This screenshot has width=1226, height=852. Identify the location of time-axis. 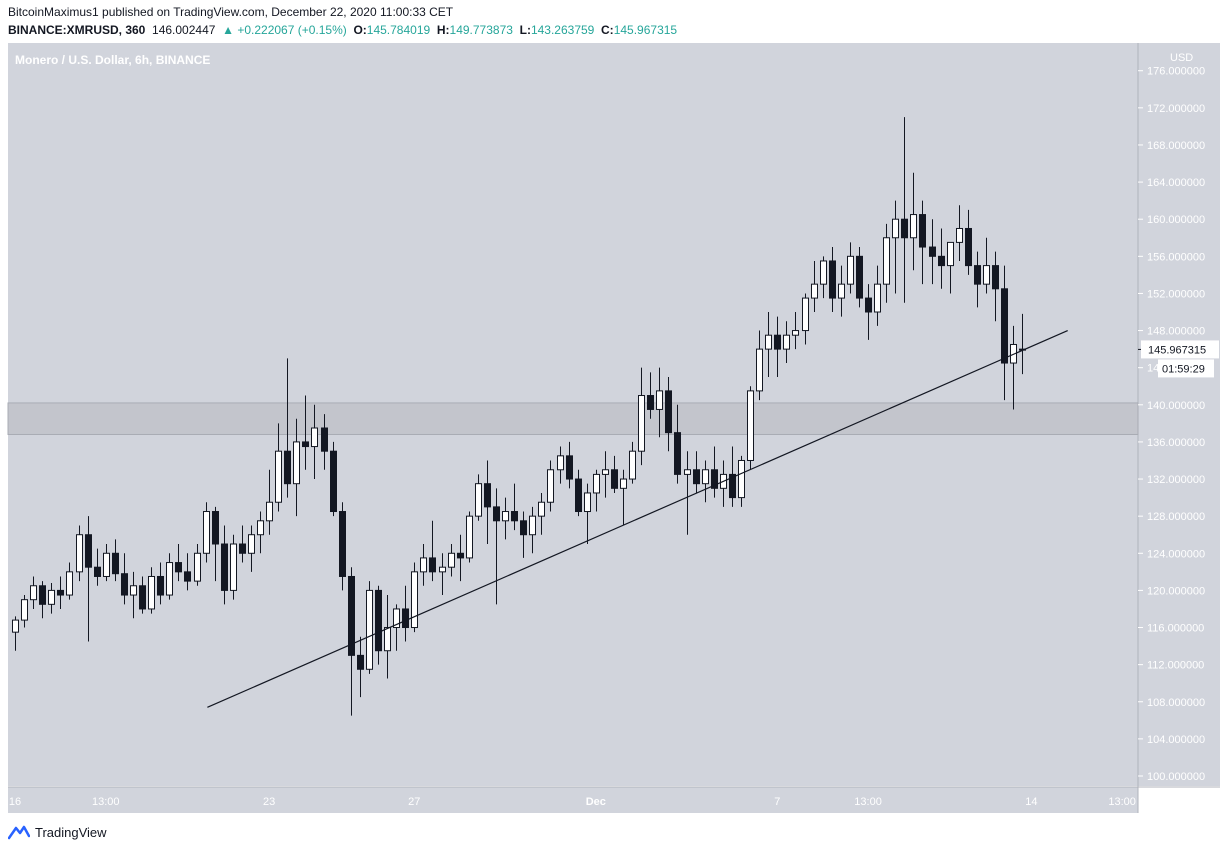
(573, 800).